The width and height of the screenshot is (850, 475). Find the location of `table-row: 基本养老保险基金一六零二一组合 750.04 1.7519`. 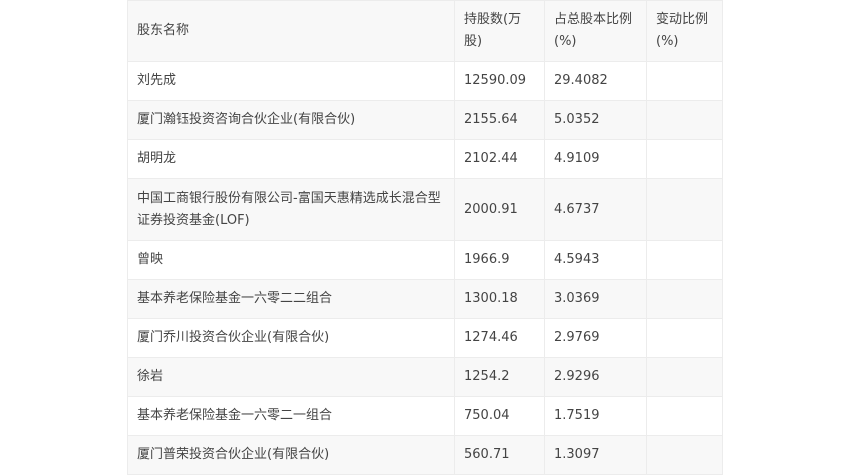

table-row: 基本养老保险基金一六零二一组合 750.04 1.7519 is located at coordinates (425, 416).